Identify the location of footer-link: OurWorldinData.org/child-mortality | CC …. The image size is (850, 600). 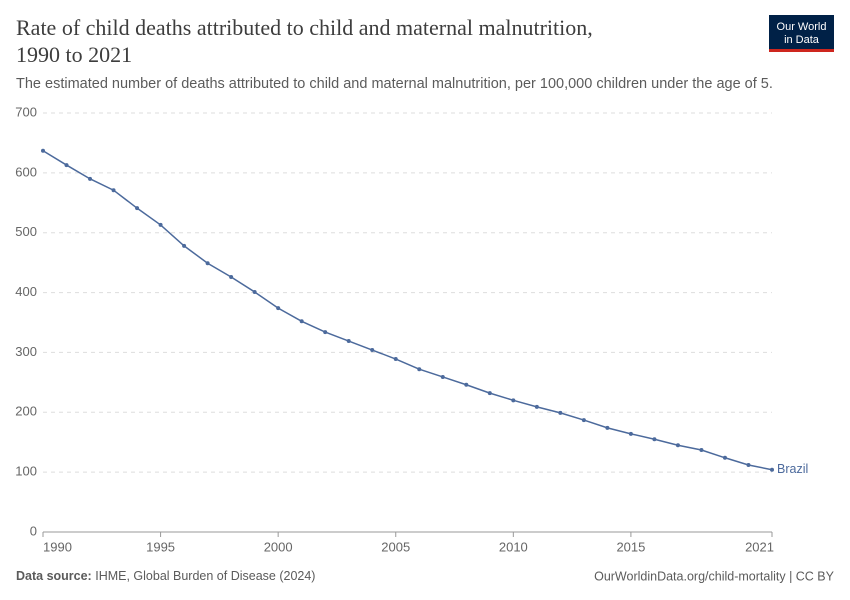
(714, 576).